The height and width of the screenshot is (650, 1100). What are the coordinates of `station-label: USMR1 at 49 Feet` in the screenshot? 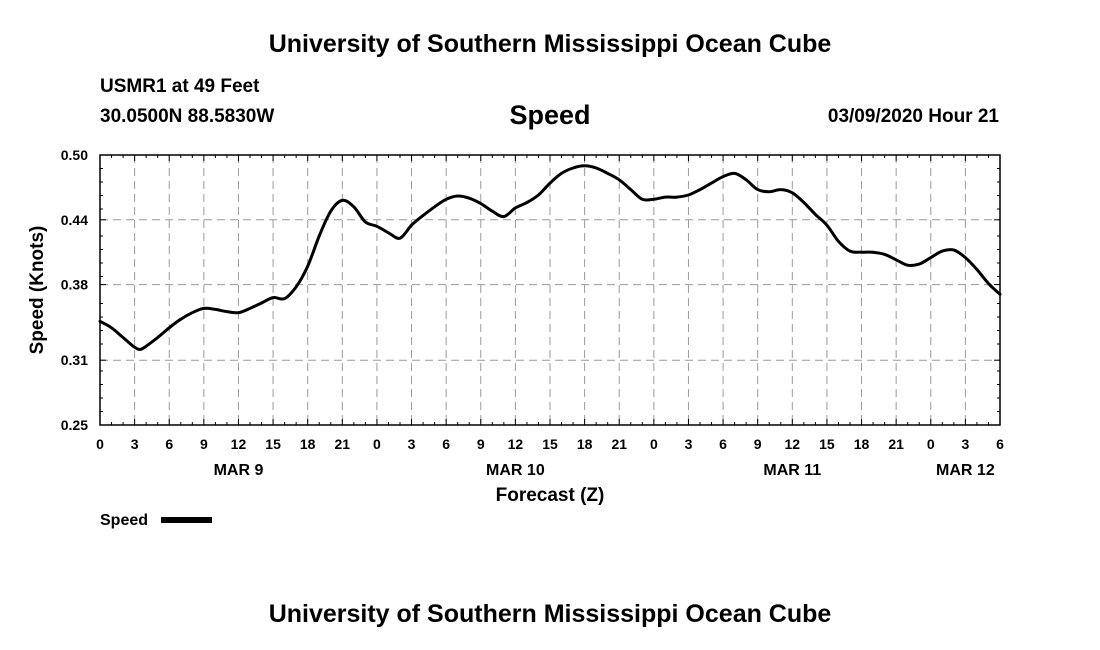 It's located at (180, 86).